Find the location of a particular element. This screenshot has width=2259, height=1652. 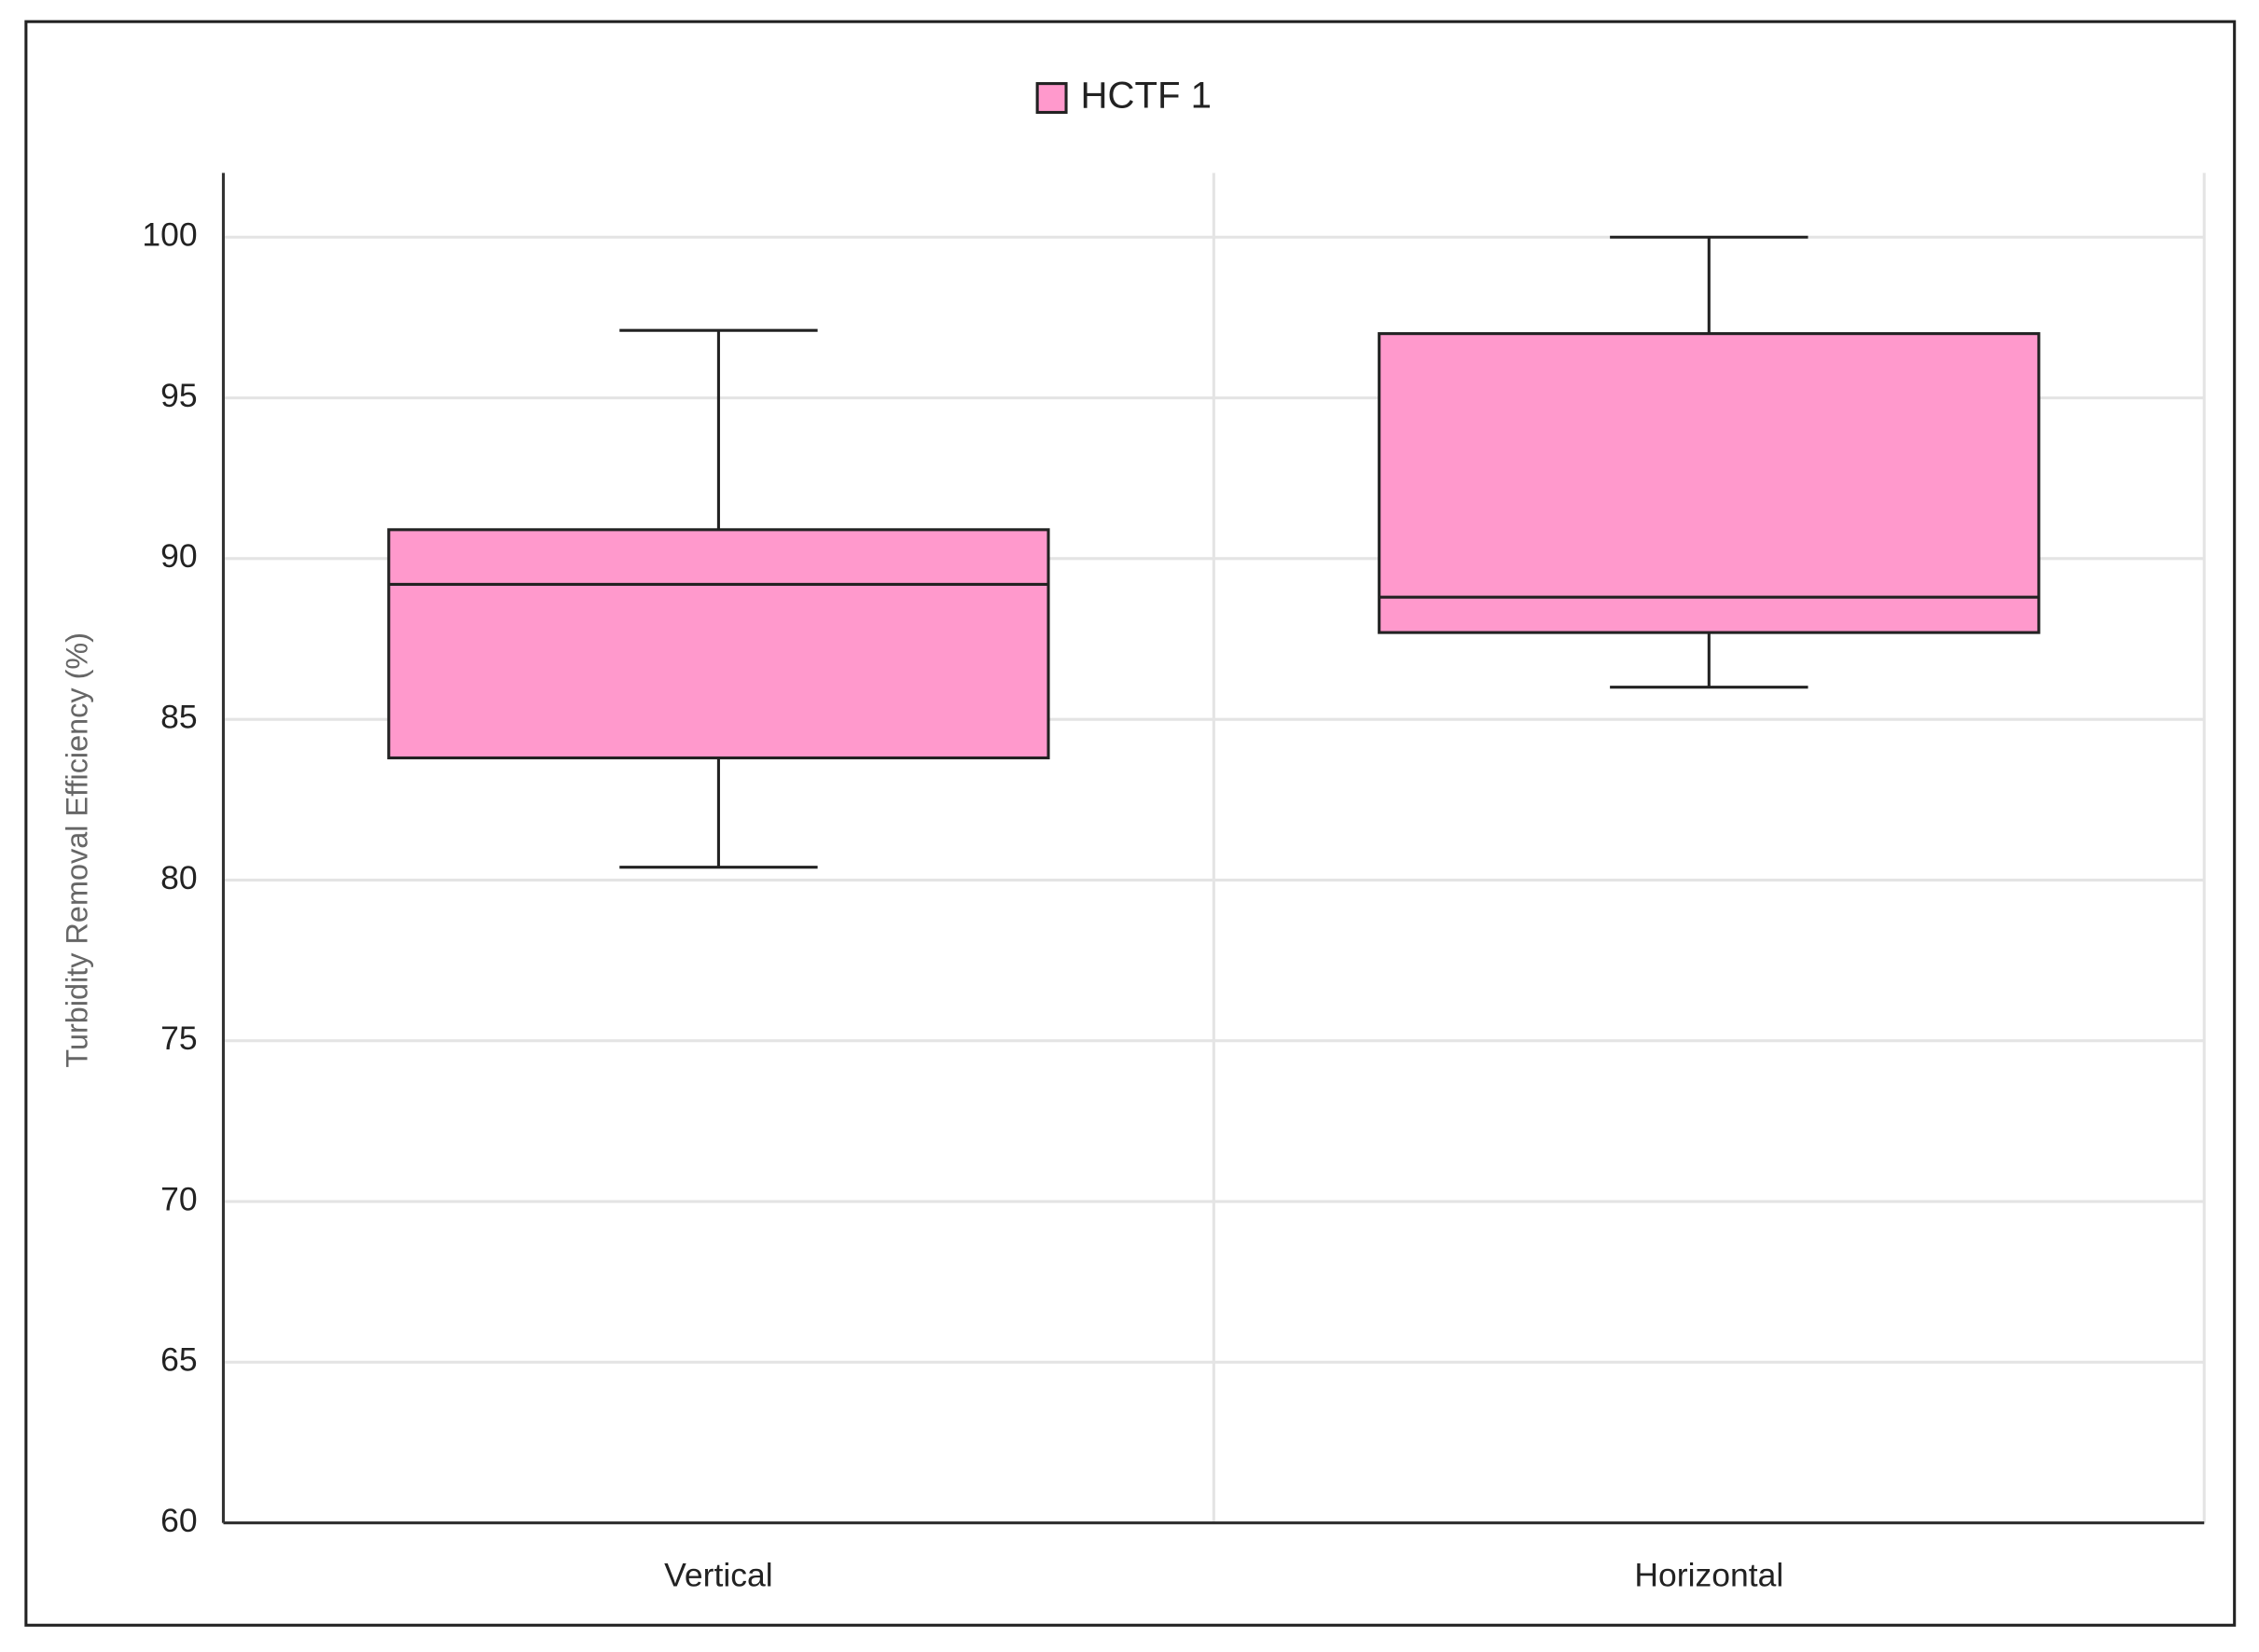

x-tick-label: Horizontal is located at coordinates (1708, 1576).